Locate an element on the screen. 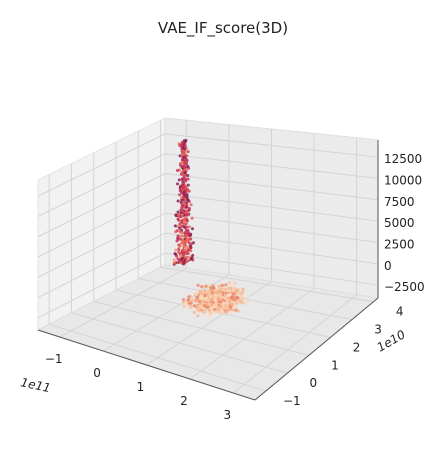  y-tick-label: 1 is located at coordinates (335, 365).